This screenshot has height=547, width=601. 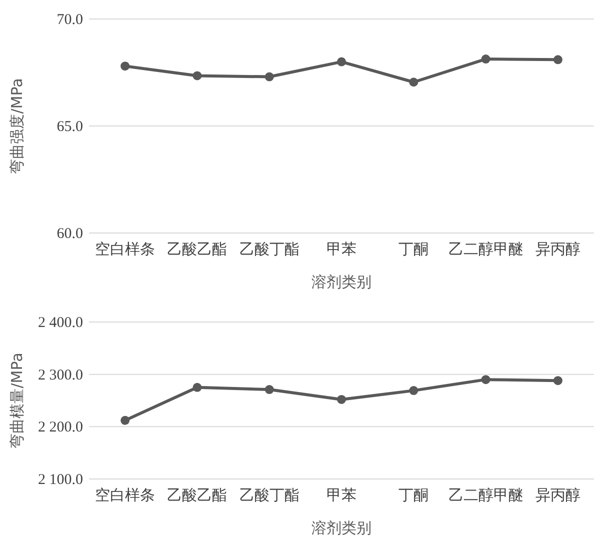 What do you see at coordinates (60, 480) in the screenshot?
I see `y-tick-label: 2 100.0` at bounding box center [60, 480].